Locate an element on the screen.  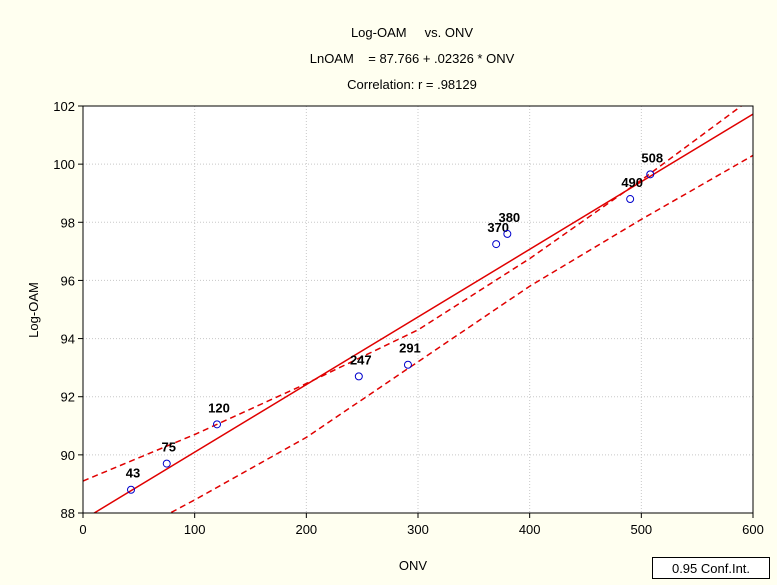
y-tick-label: 100 is located at coordinates (64, 164).